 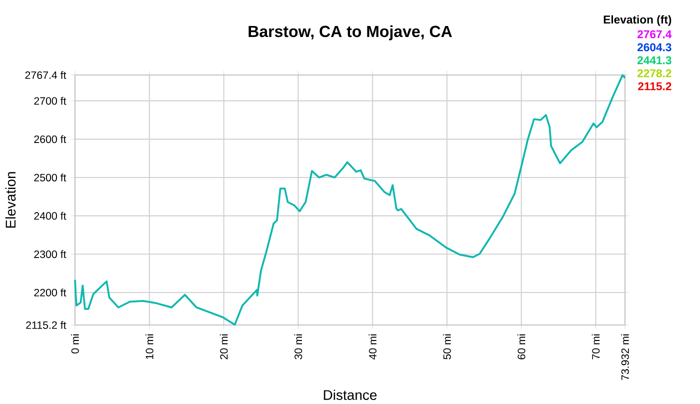 What do you see at coordinates (50, 216) in the screenshot?
I see `y-tick-label: 2400 ft` at bounding box center [50, 216].